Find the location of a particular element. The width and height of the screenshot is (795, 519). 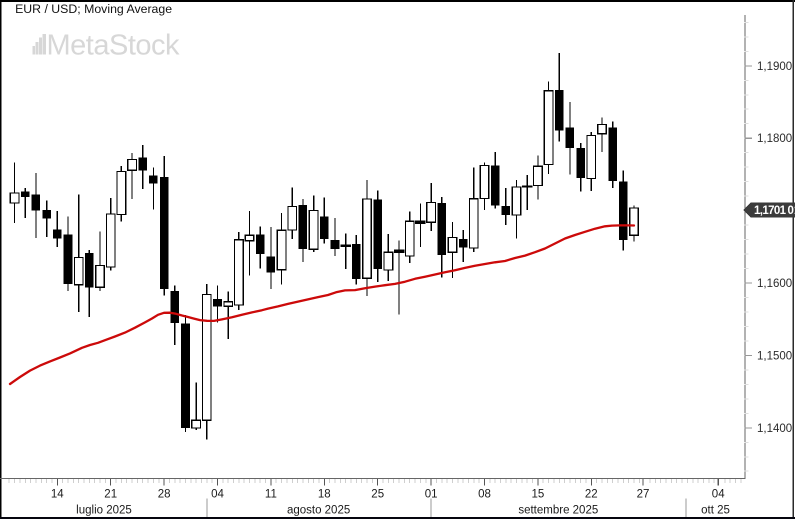

svg-text: 21 is located at coordinates (110, 495).